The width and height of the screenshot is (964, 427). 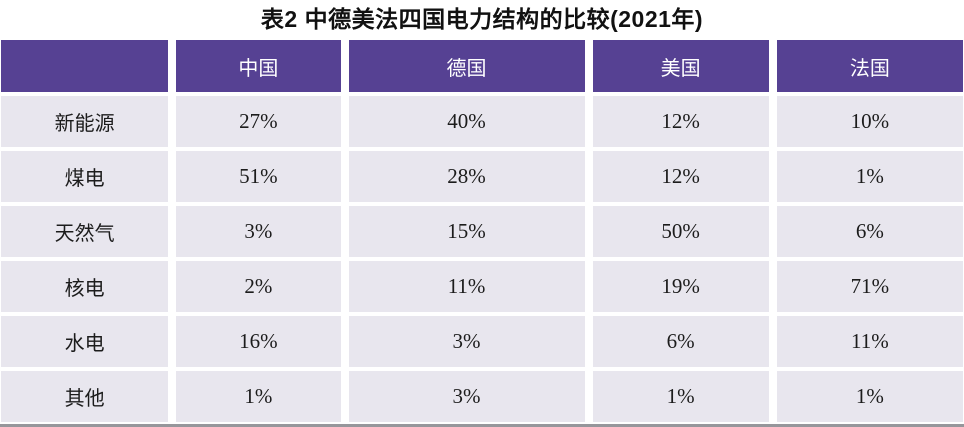 I want to click on value-cell: 71%, so click(x=869, y=286).